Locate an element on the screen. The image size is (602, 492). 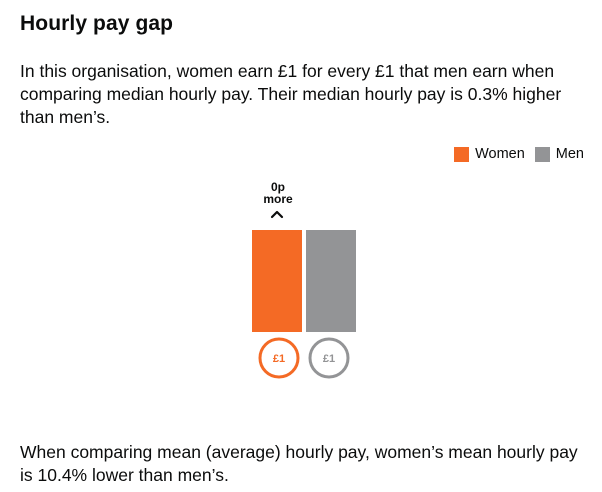
hourly-pay-chart: 0p more £1 £1 is located at coordinates (304, 279).